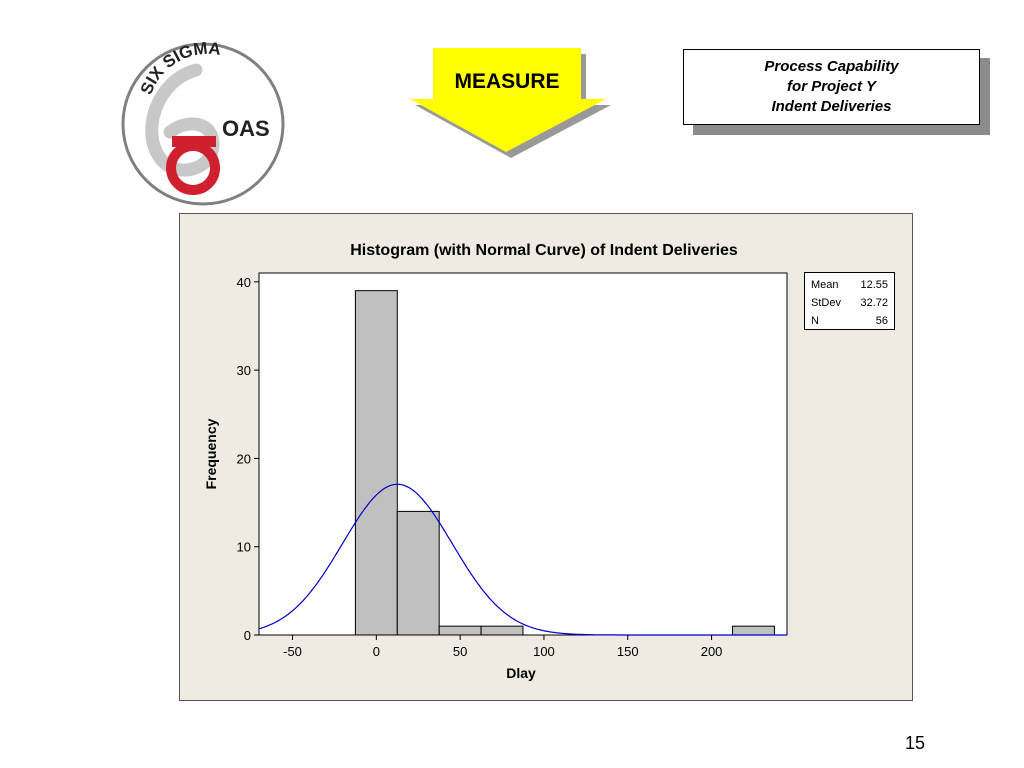  I want to click on x-tick-label: 200, so click(712, 651).